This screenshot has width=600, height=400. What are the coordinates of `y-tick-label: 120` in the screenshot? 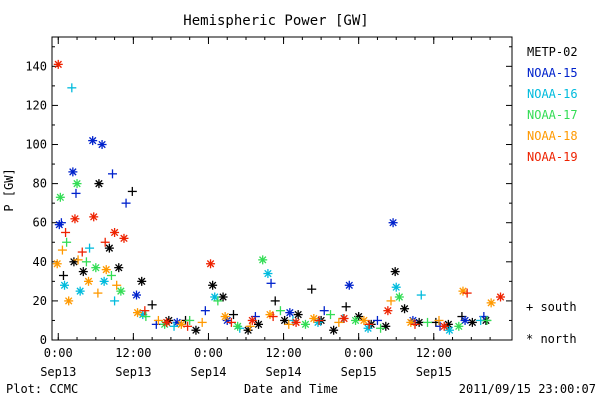 It's located at (36, 105).